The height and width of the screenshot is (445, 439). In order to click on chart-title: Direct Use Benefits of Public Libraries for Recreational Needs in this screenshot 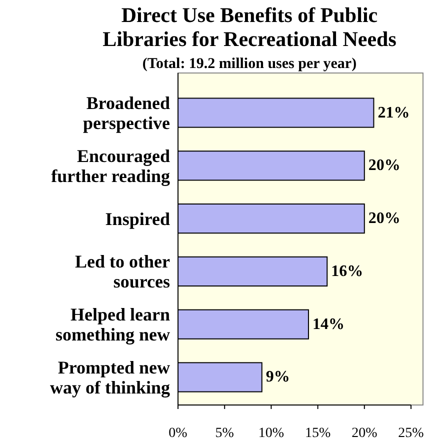, I will do `click(249, 27)`.